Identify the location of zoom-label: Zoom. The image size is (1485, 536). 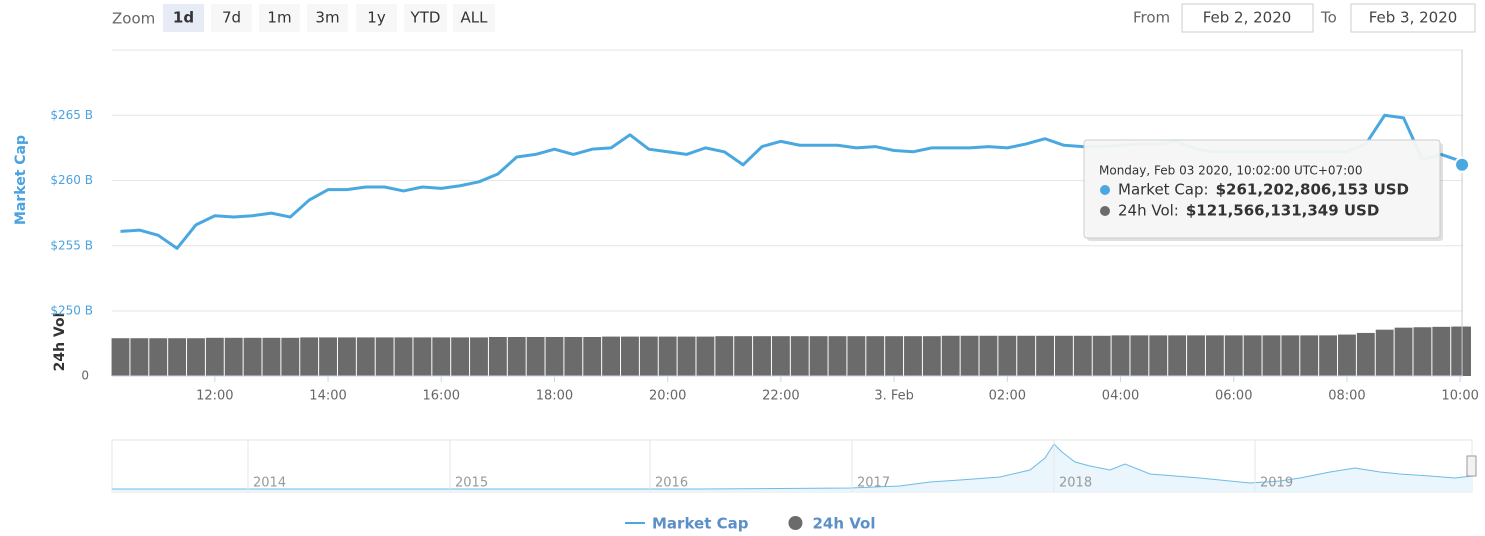
(133, 19).